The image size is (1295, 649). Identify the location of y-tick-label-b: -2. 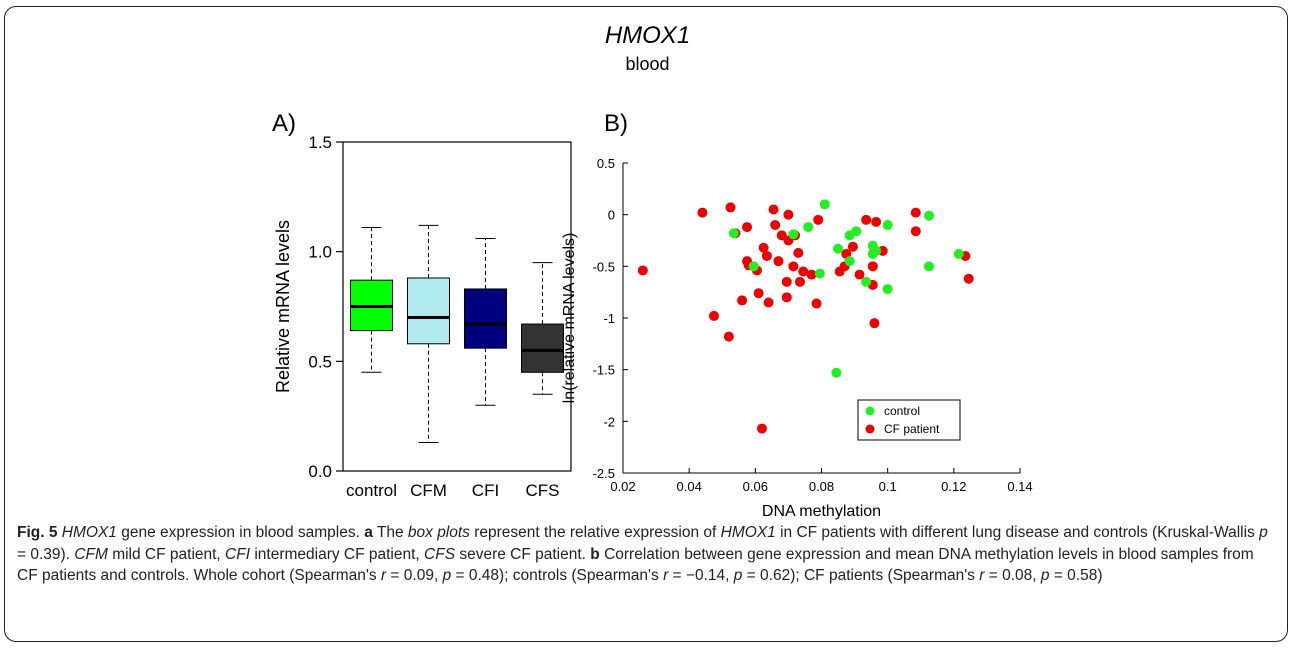
(609, 421).